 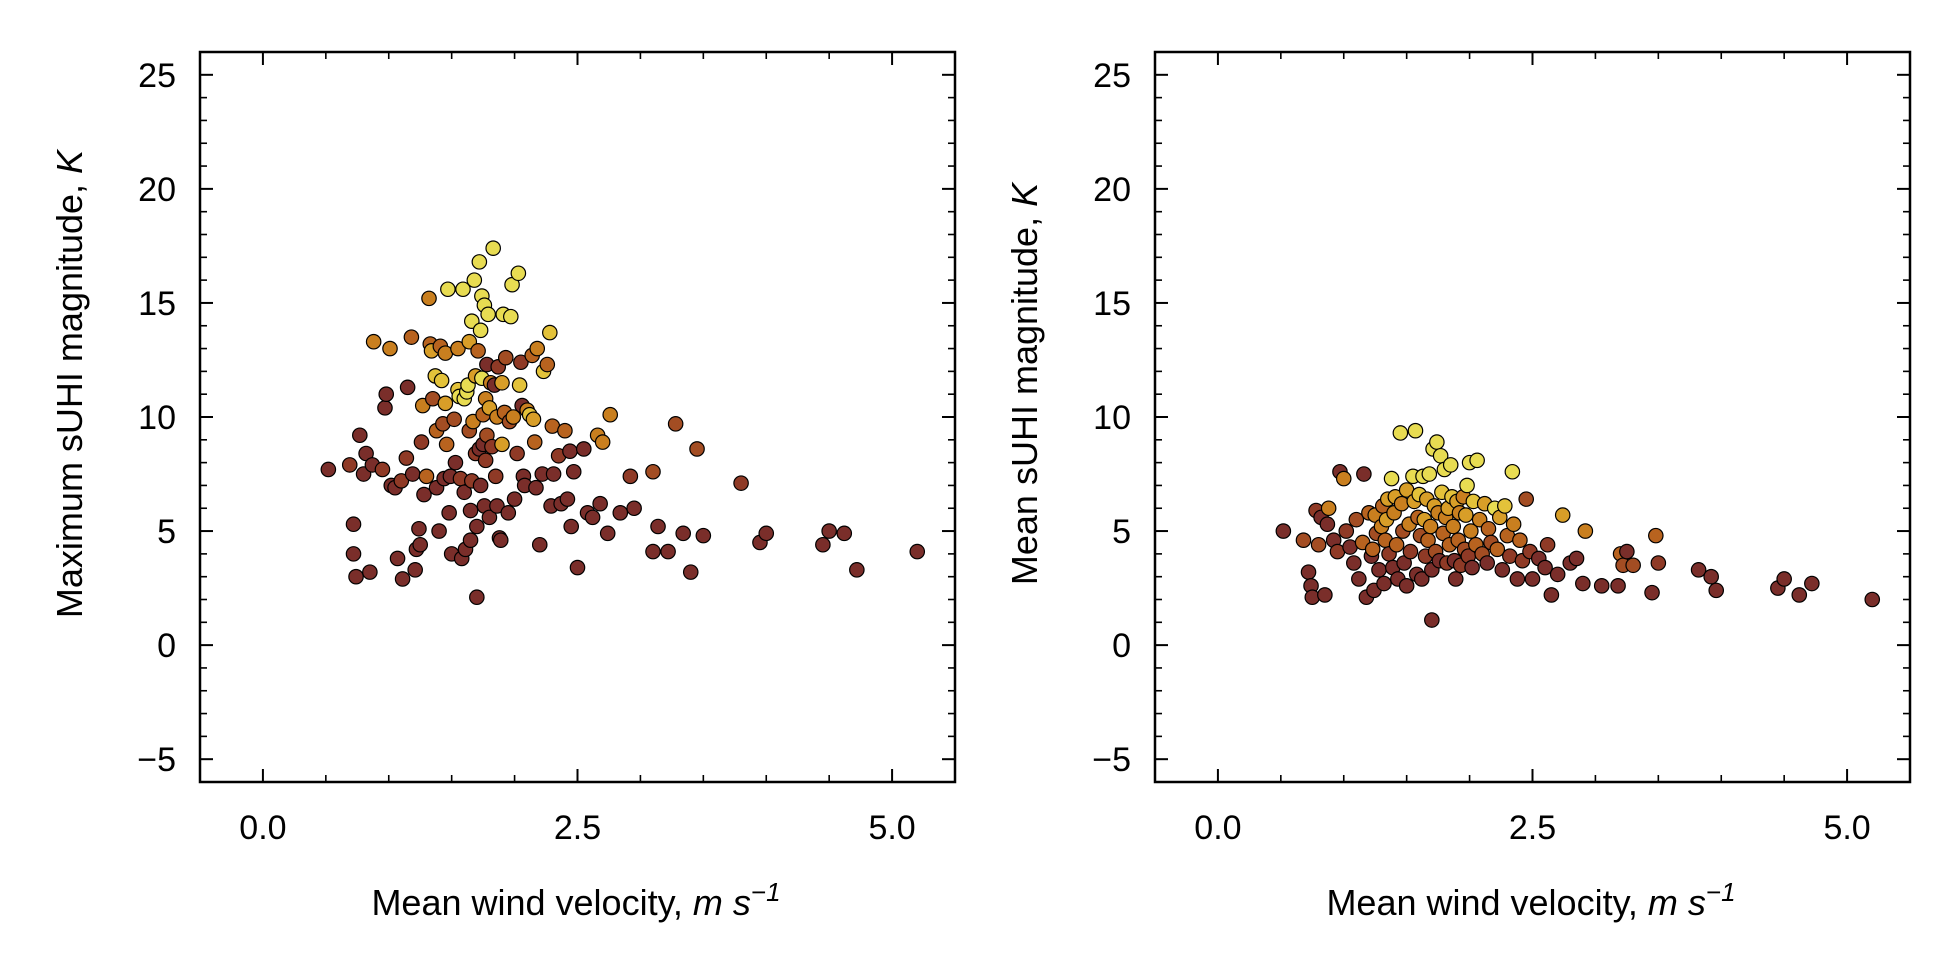 I want to click on x-axis-label: Mean wind velocity, m s−1, so click(x=1530, y=900).